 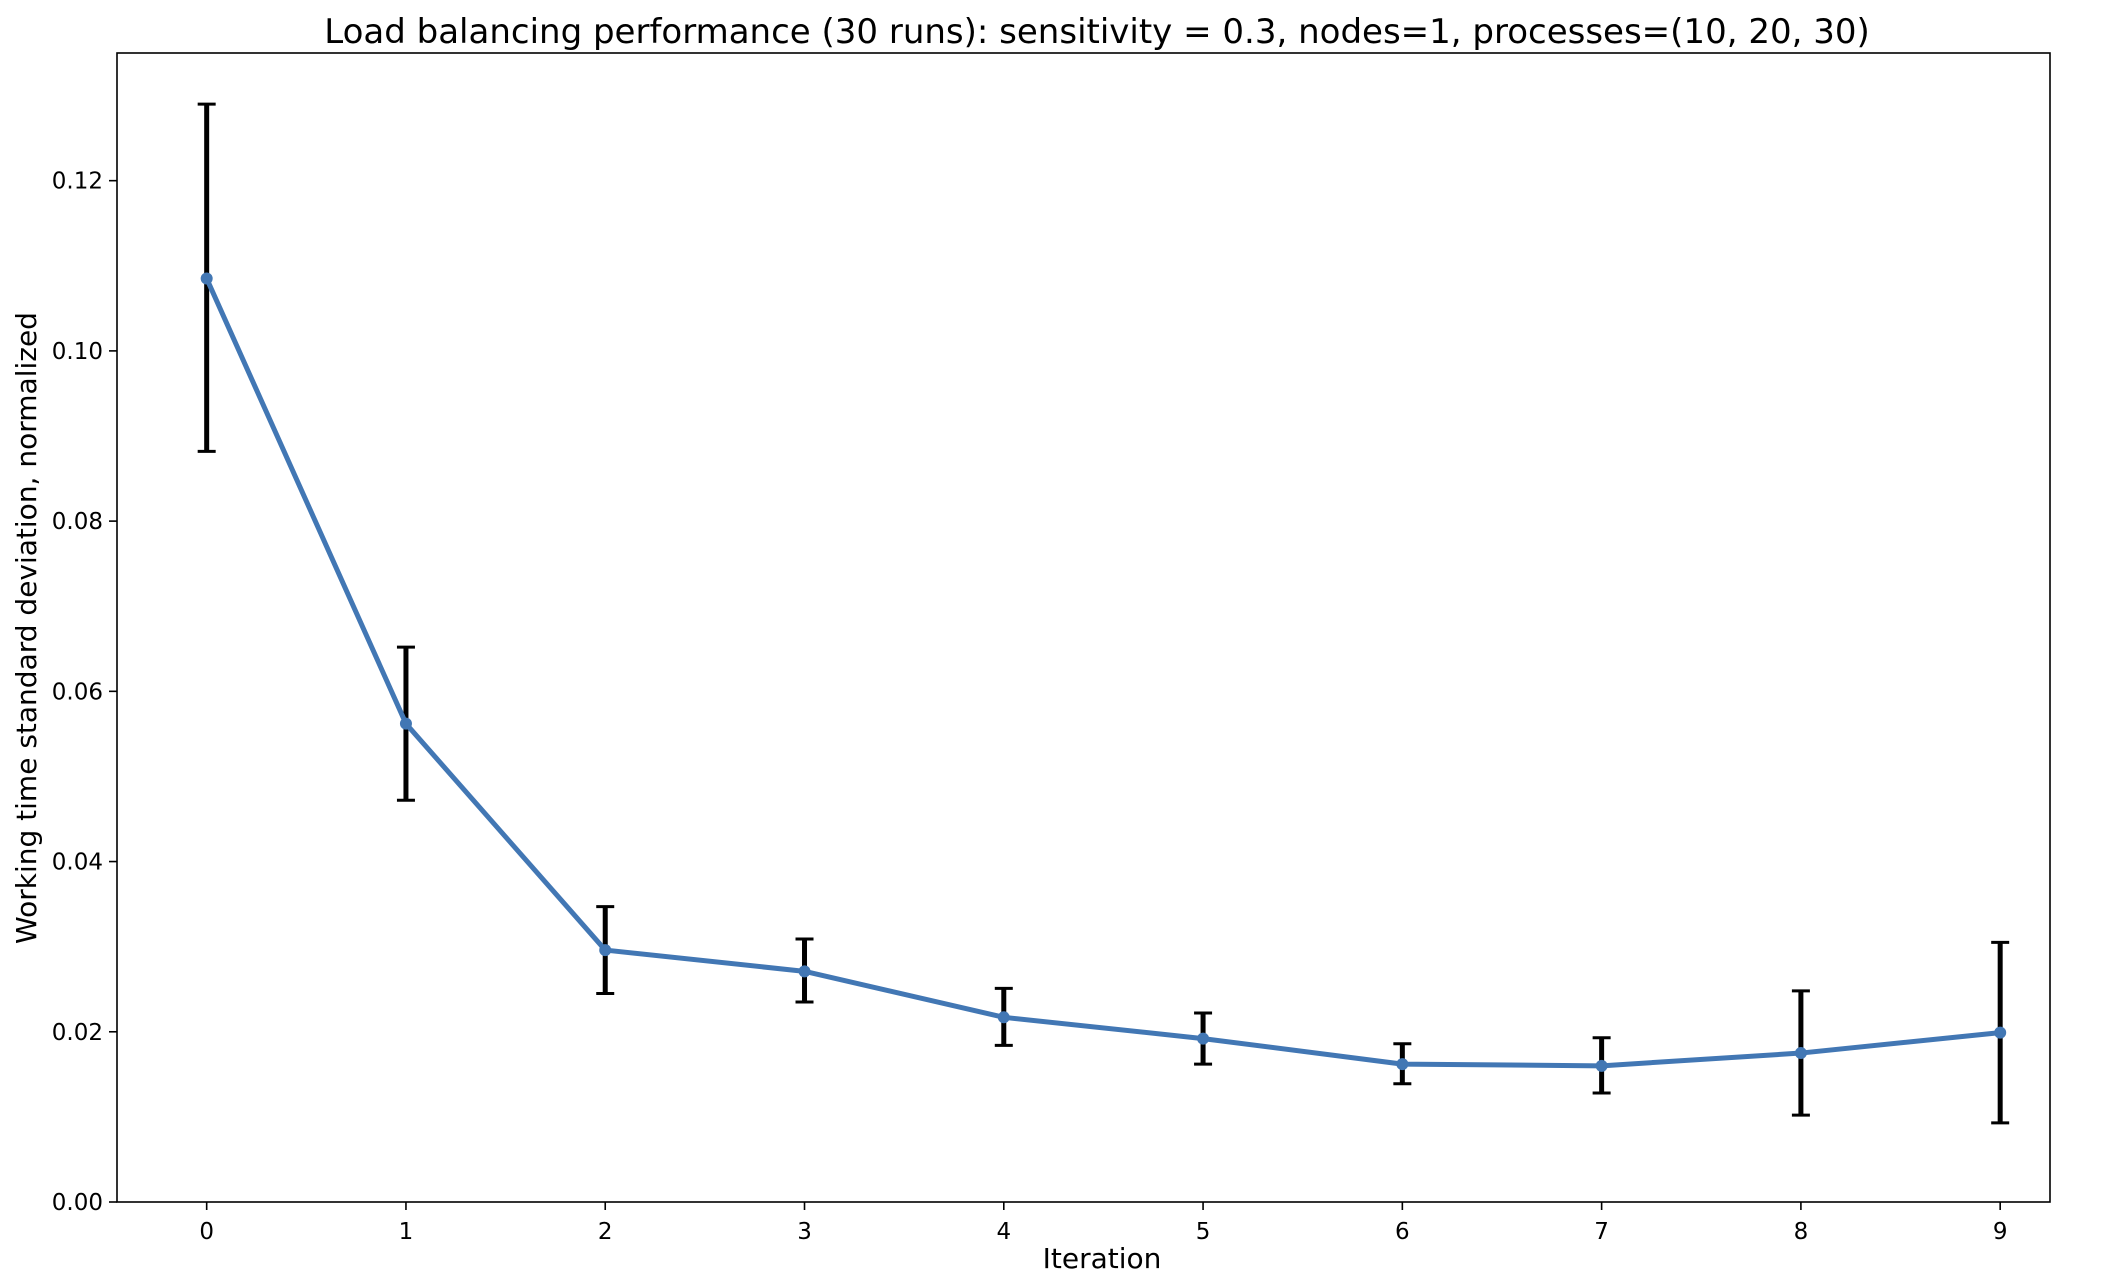 I want to click on x-tick-label: 2, so click(x=605, y=1232).